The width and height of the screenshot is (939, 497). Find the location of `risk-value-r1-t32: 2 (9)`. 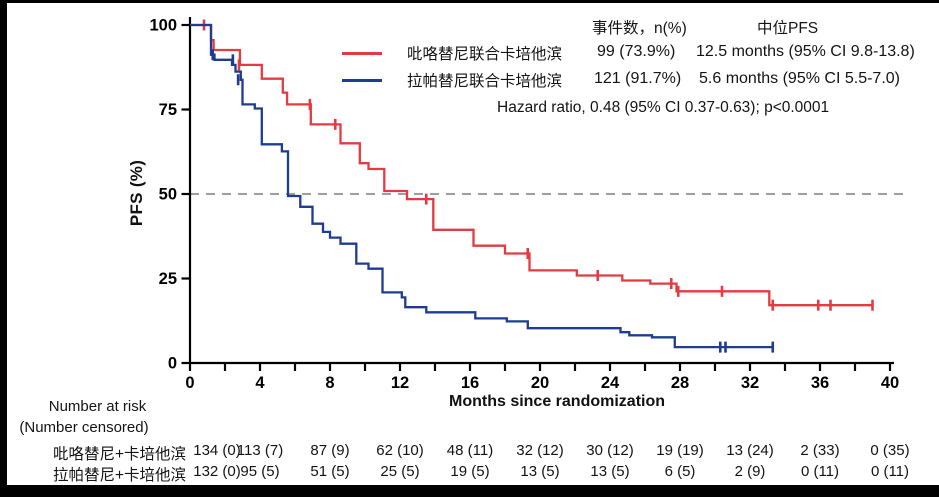

risk-value-r1-t32: 2 (9) is located at coordinates (750, 471).